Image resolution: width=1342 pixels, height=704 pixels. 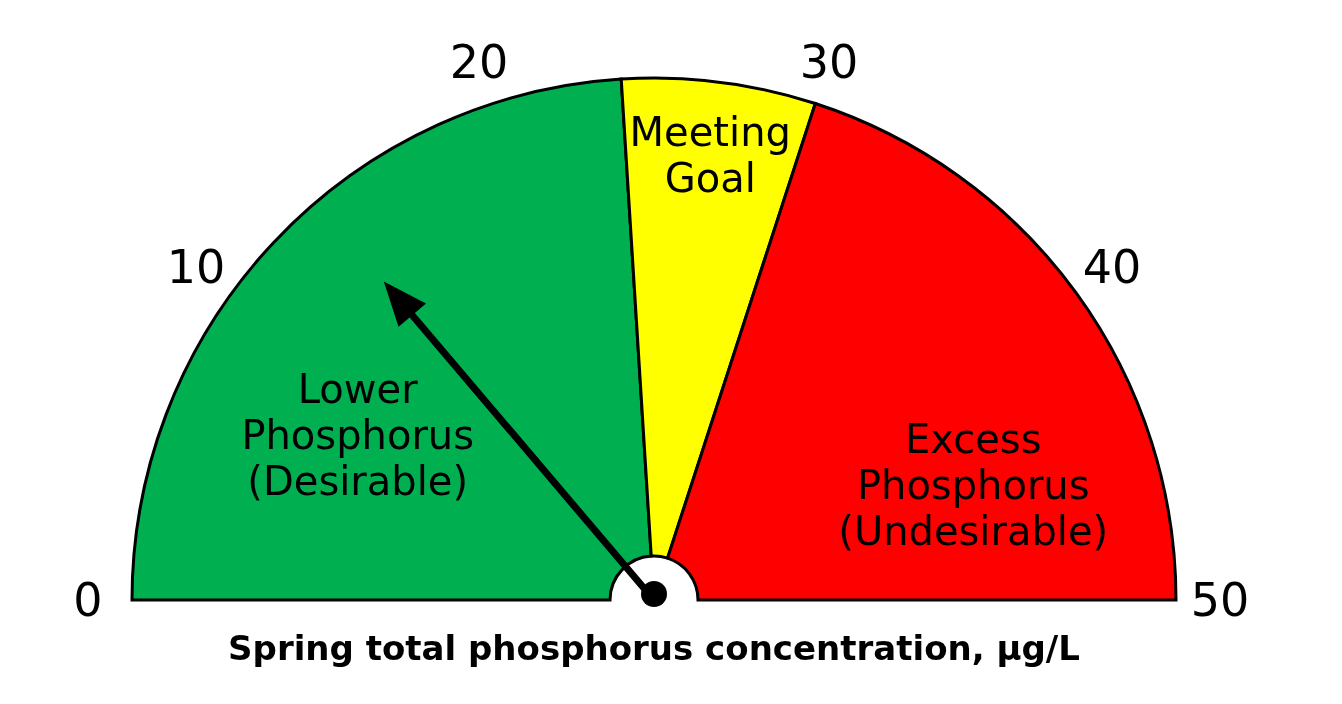 What do you see at coordinates (358, 434) in the screenshot?
I see `slice-label: Lower Phosphorus (Desirable)` at bounding box center [358, 434].